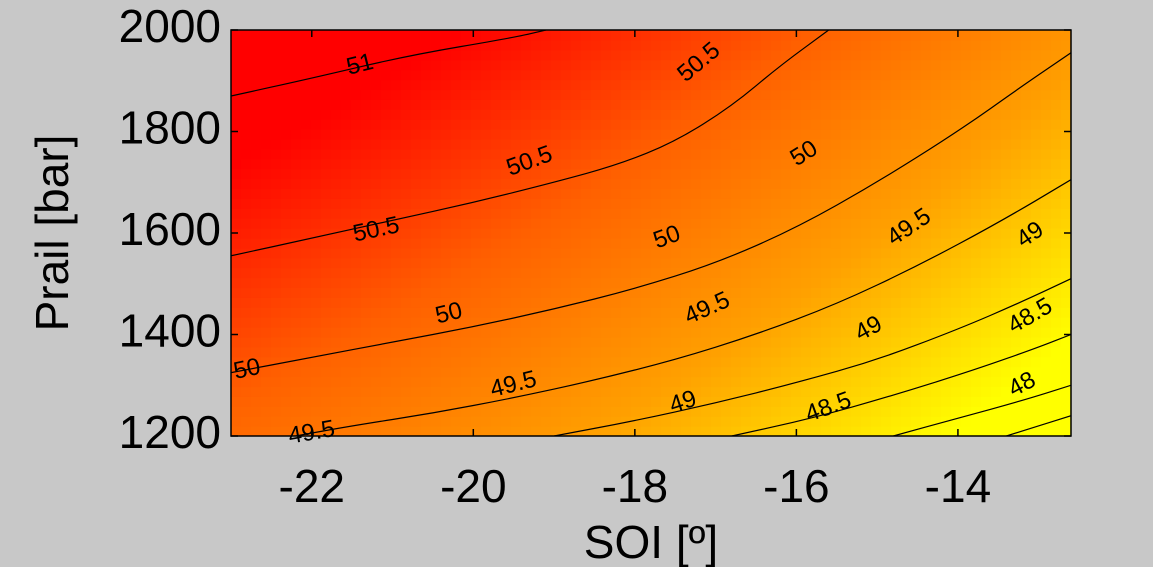 The height and width of the screenshot is (567, 1153). Describe the element at coordinates (360, 64) in the screenshot. I see `contour-label: 51` at that location.